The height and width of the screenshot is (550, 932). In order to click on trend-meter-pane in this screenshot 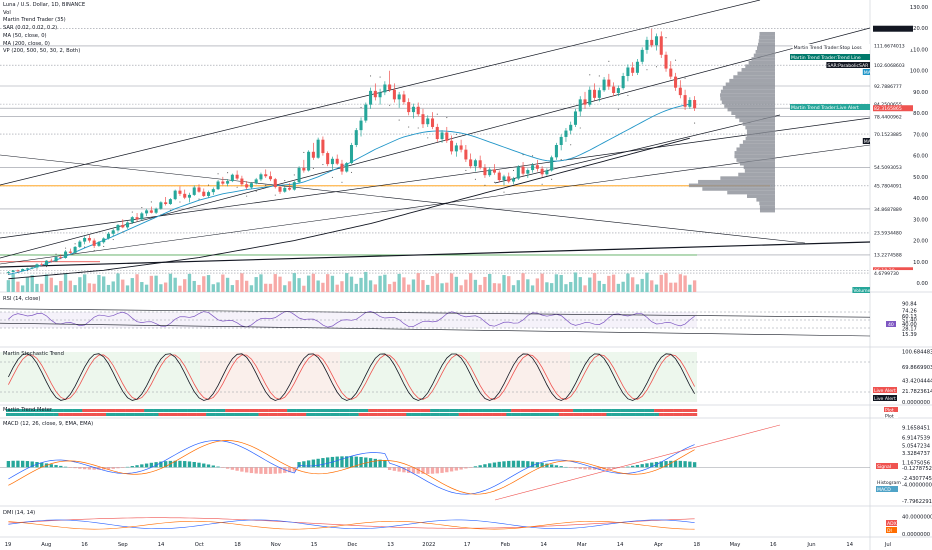, I will do `click(352, 412)`.